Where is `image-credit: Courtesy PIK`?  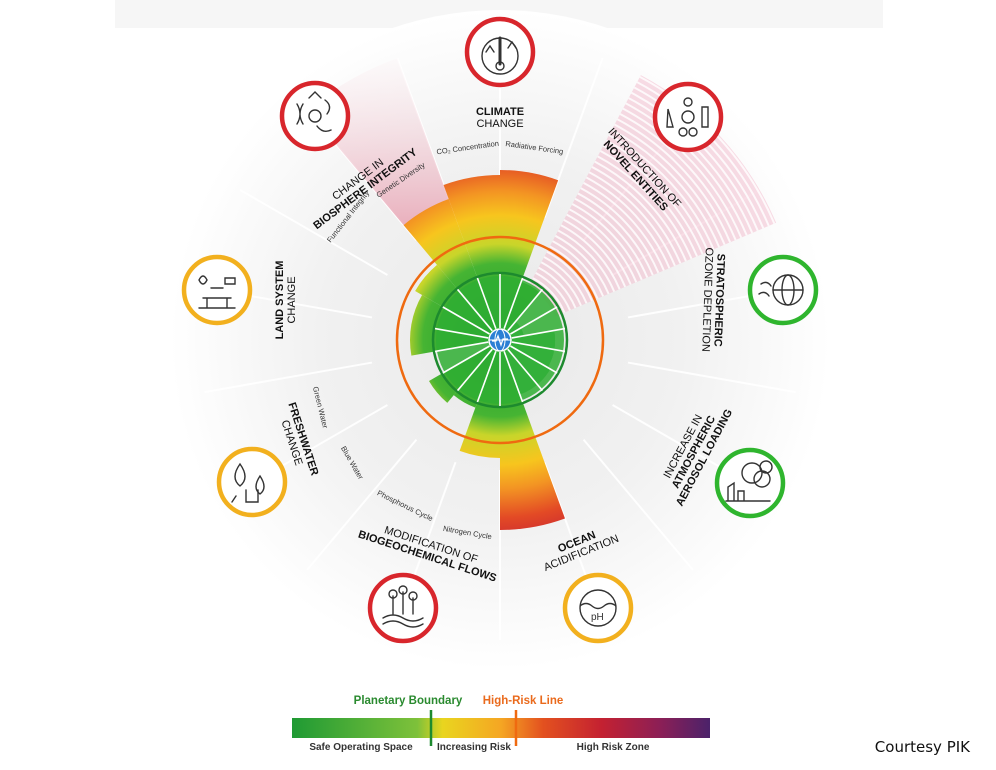
image-credit: Courtesy PIK is located at coordinates (922, 747).